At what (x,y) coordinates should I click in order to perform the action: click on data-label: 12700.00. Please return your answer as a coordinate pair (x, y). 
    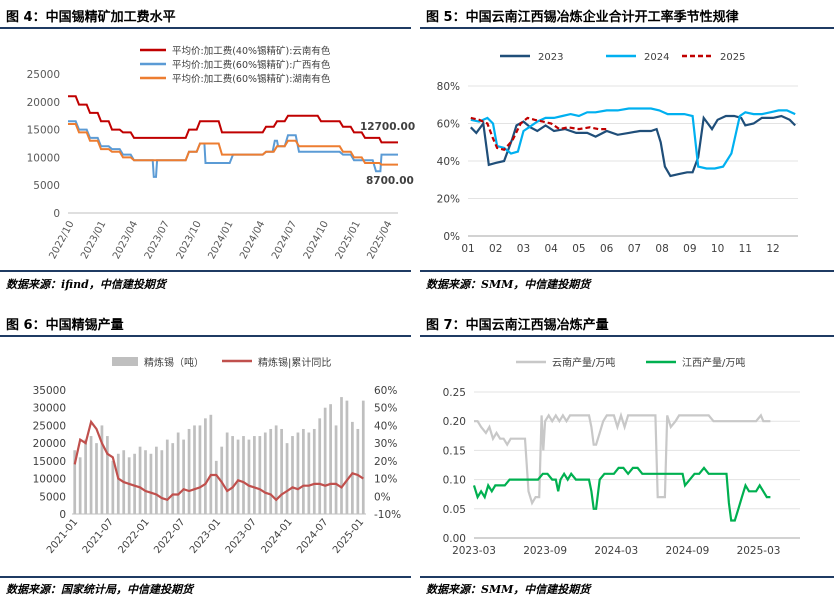
    Looking at the image, I should click on (387, 127).